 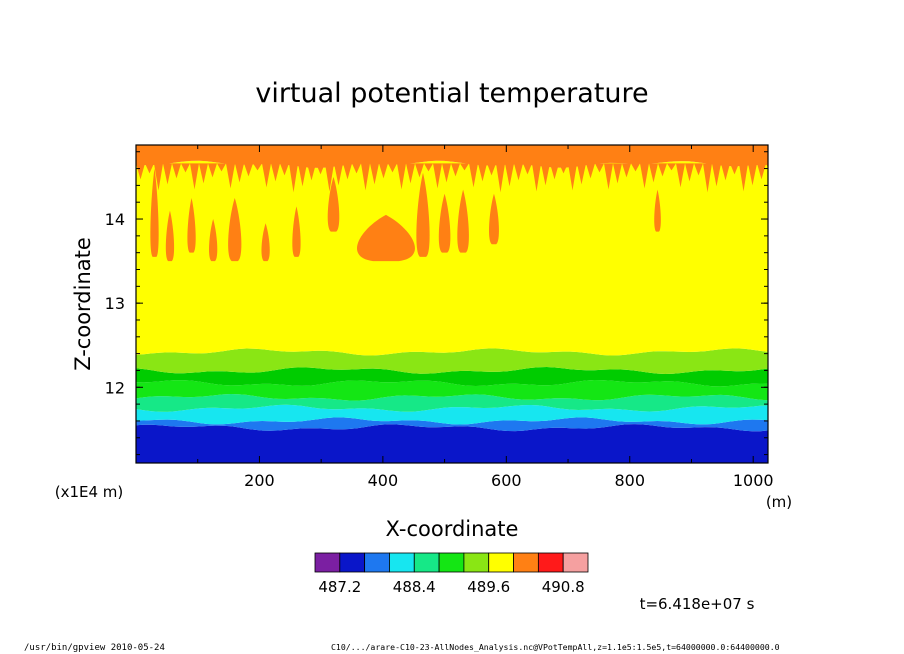 What do you see at coordinates (452, 529) in the screenshot?
I see `x-axis-label: X-coordinate` at bounding box center [452, 529].